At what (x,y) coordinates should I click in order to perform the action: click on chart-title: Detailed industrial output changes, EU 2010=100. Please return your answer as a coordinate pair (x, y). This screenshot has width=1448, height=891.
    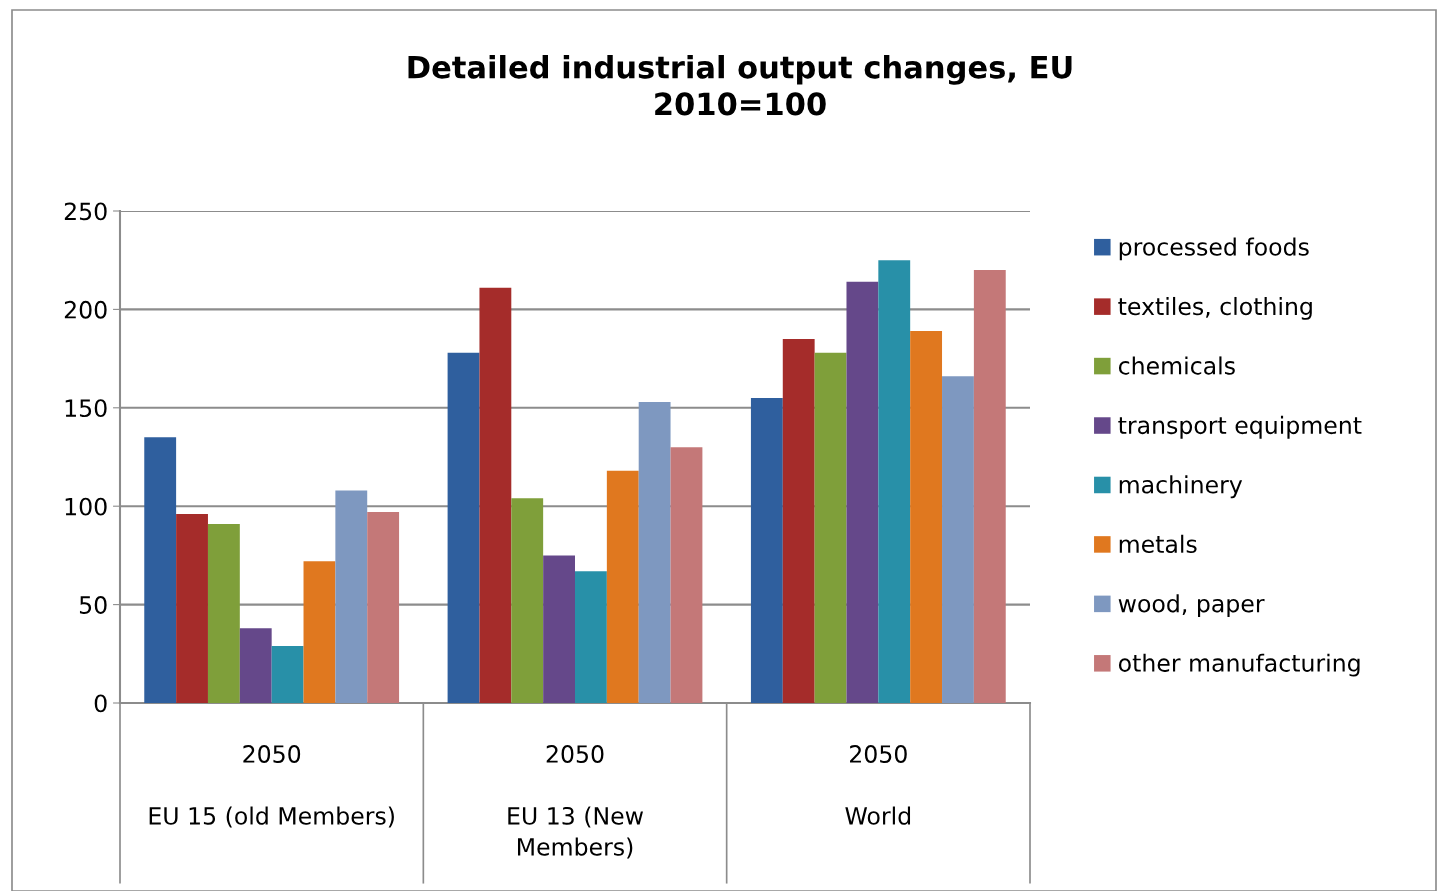
    Looking at the image, I should click on (740, 85).